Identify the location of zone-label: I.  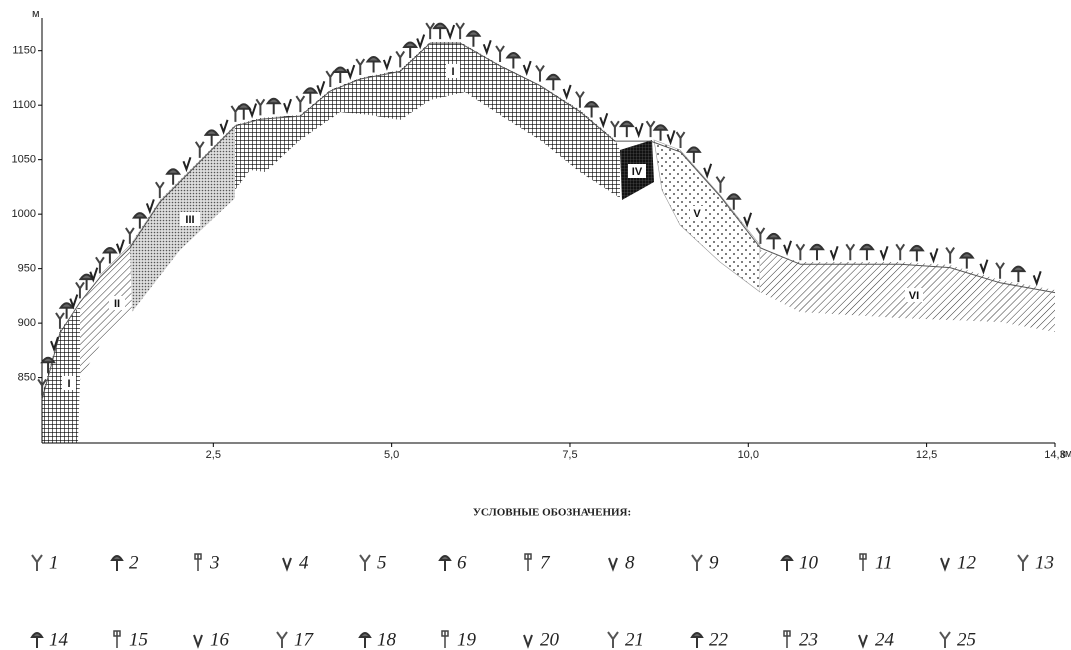
(452, 72).